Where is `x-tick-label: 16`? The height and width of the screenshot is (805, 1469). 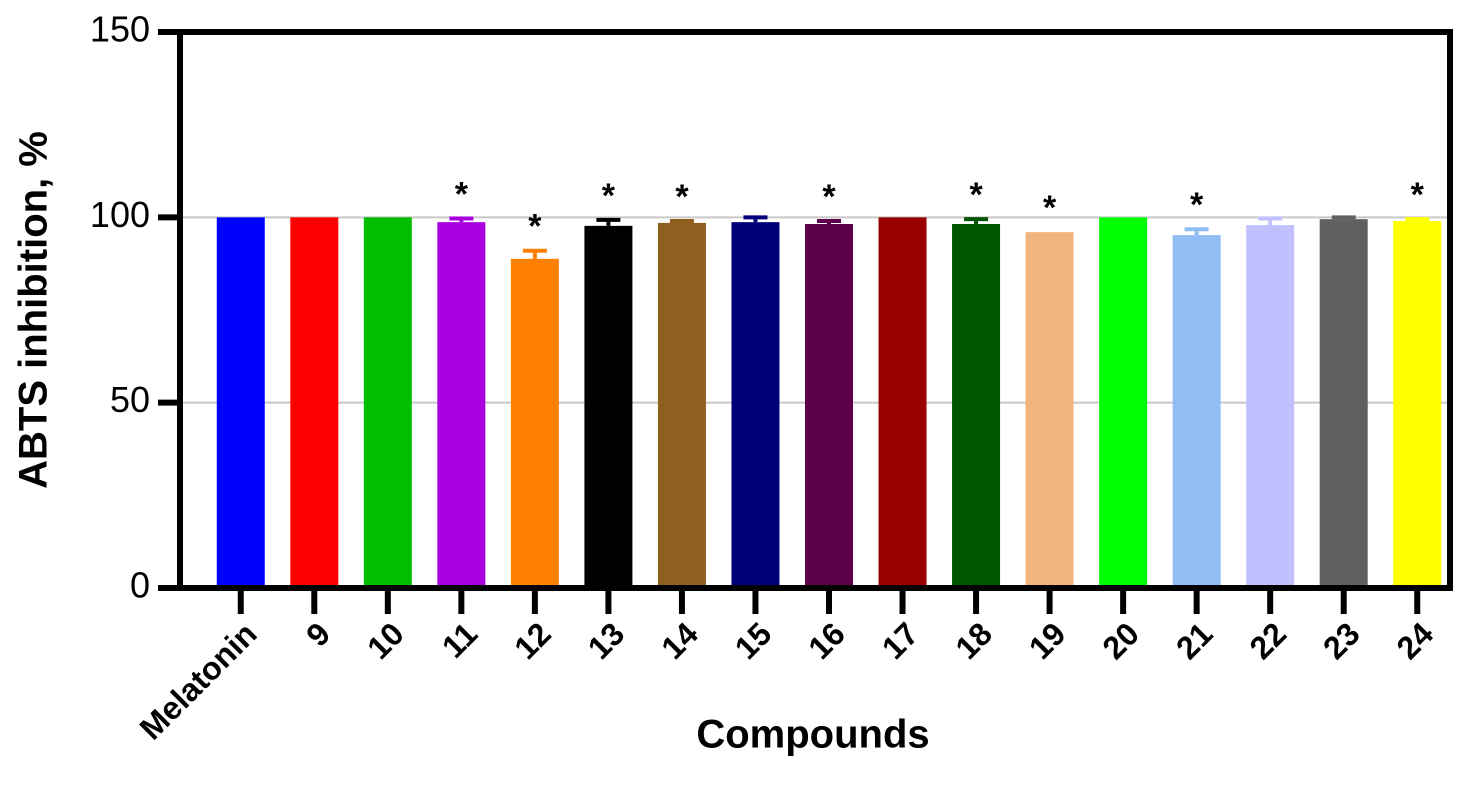 x-tick-label: 16 is located at coordinates (826, 640).